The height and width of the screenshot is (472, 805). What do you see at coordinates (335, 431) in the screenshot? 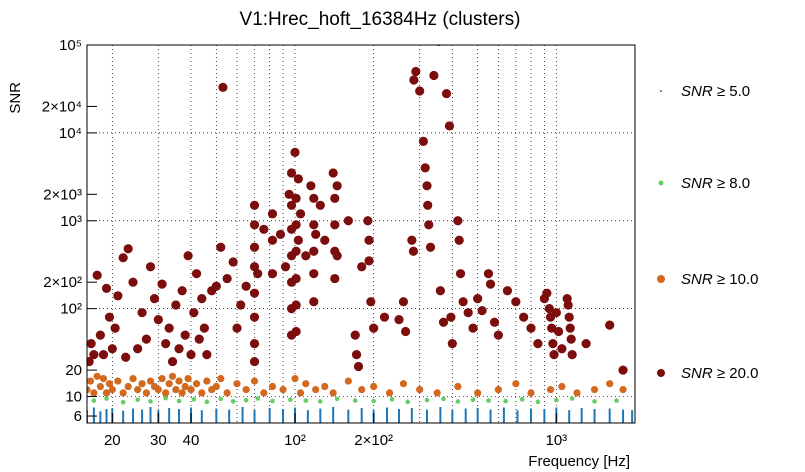
I see `x-axis-ticks: 20 30 40 10² 2×10² 10³` at bounding box center [335, 431].